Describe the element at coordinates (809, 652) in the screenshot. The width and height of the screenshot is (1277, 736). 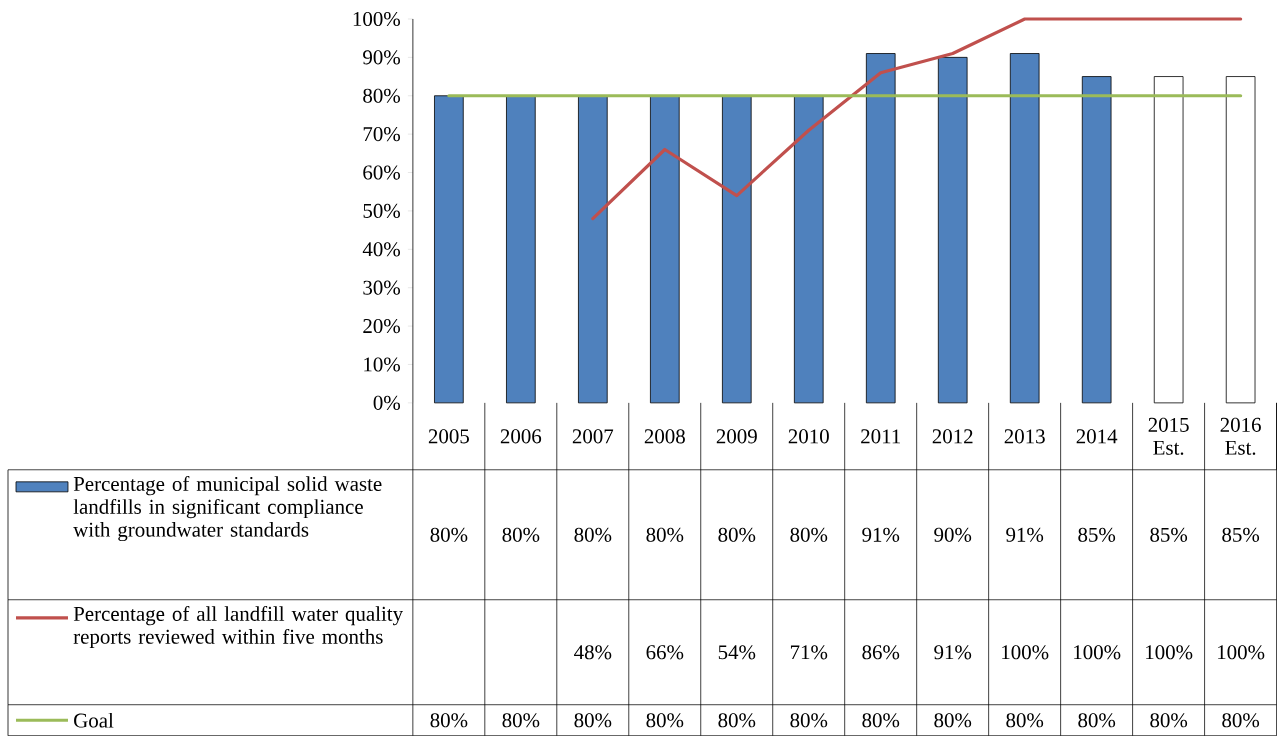
I see `data-label: 71%` at that location.